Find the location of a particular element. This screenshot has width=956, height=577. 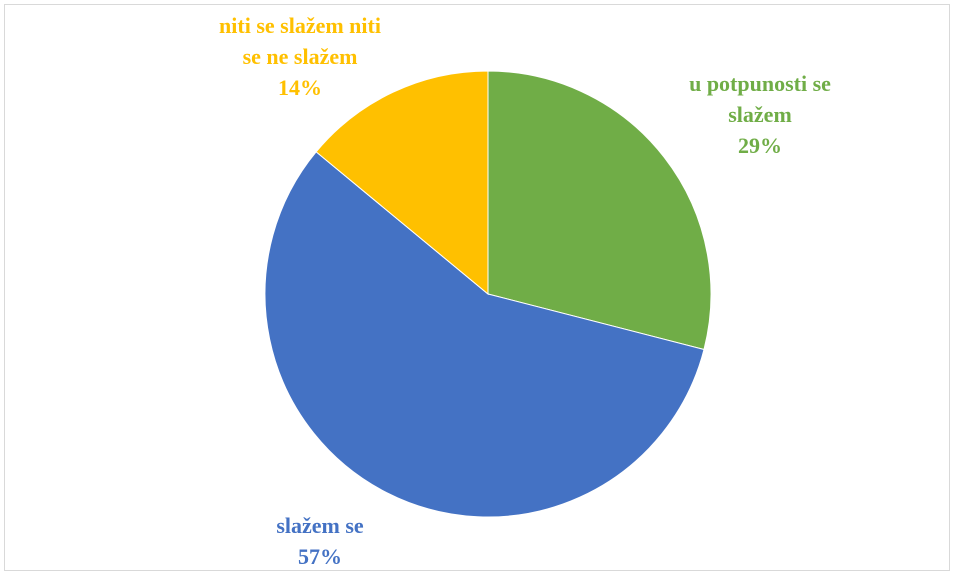

category-label: niti se slažem niti se ne slažem is located at coordinates (300, 41).